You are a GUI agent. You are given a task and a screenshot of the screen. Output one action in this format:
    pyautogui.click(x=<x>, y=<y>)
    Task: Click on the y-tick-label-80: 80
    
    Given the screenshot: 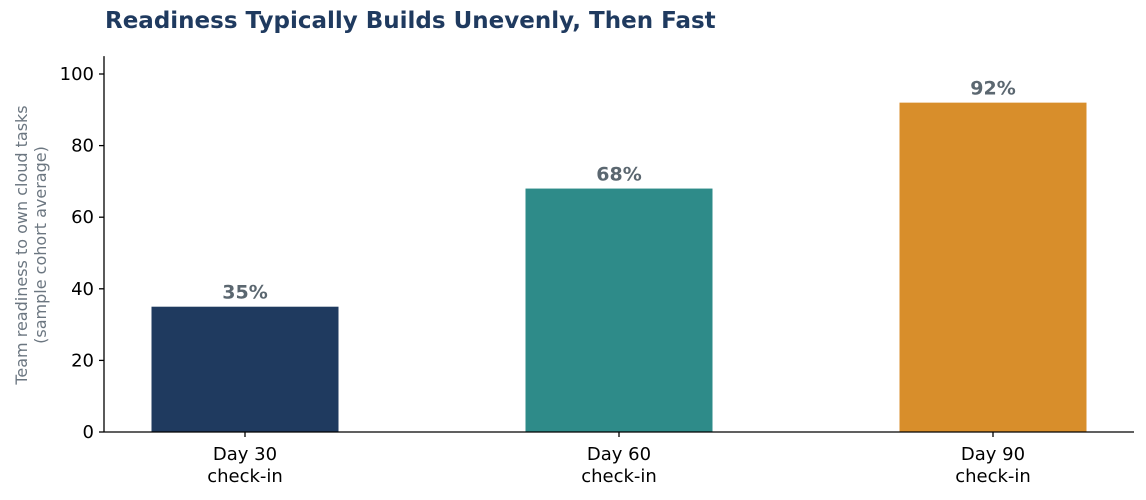 What is the action you would take?
    pyautogui.click(x=82, y=146)
    